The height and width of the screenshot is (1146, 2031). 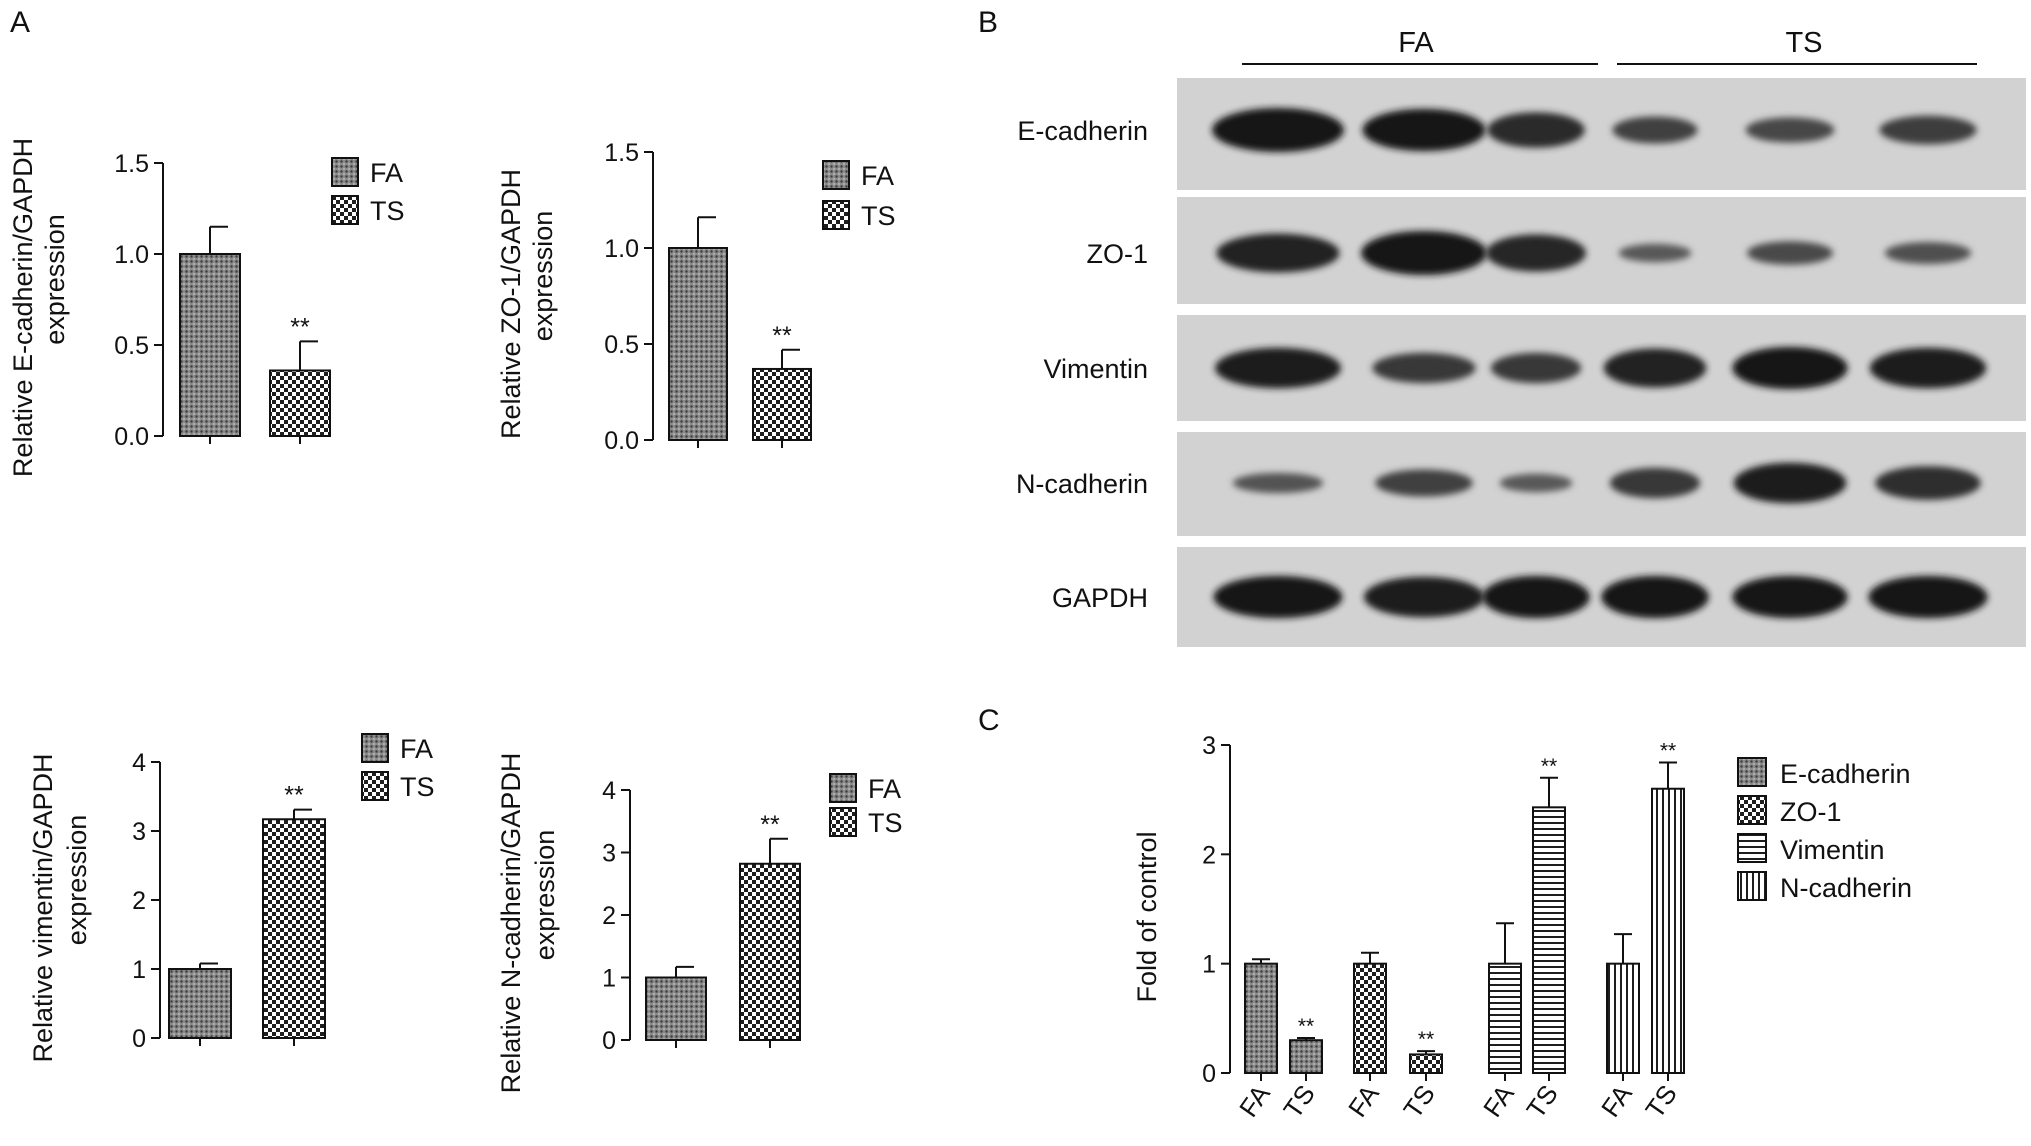 I want to click on panel-c-letter: C, so click(x=989, y=720).